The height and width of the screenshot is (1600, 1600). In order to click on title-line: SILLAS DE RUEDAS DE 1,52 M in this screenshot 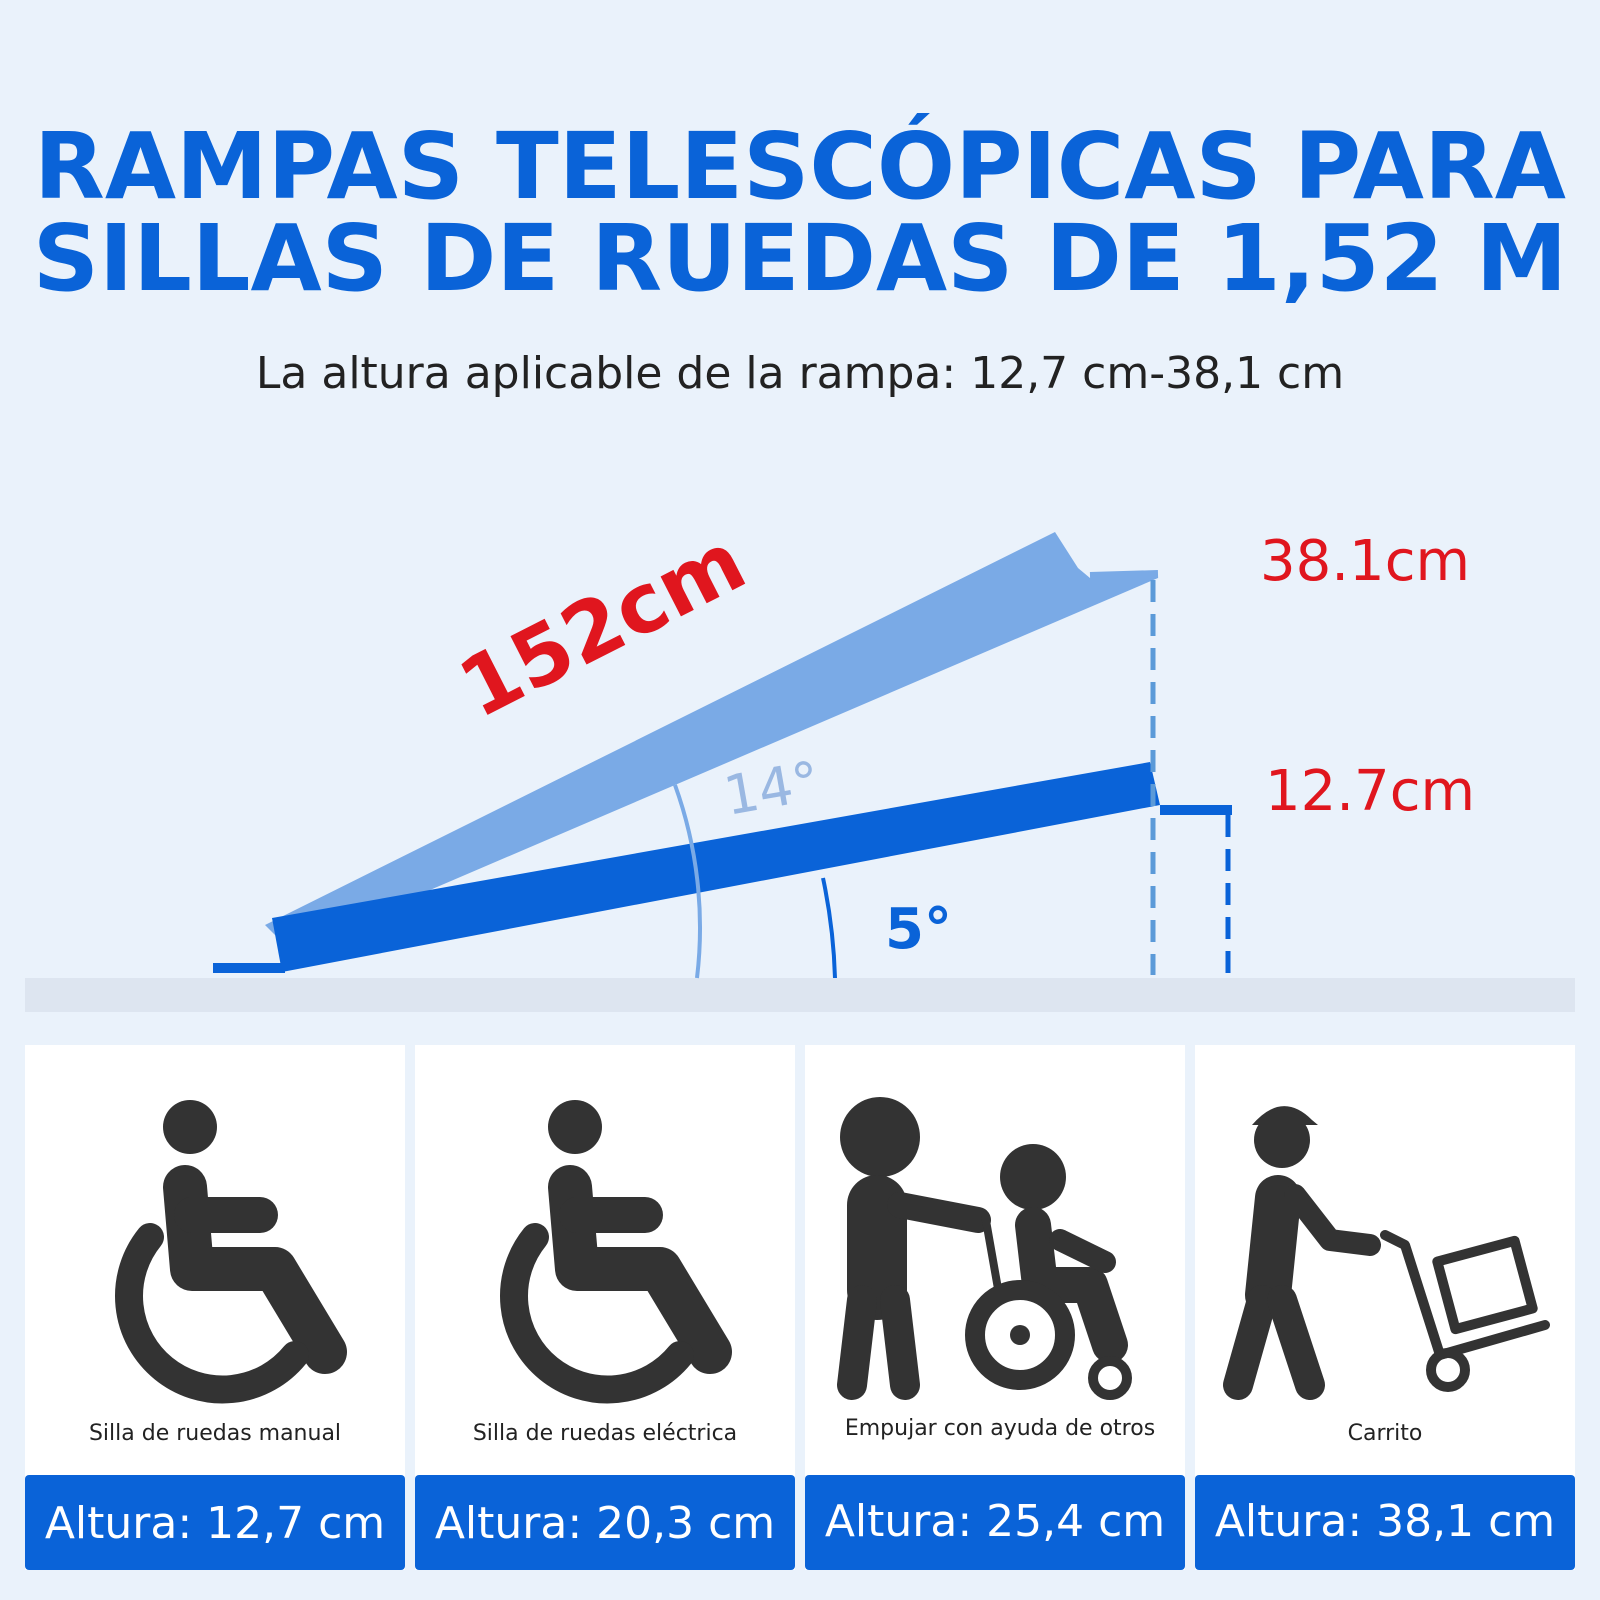, I will do `click(800, 258)`.